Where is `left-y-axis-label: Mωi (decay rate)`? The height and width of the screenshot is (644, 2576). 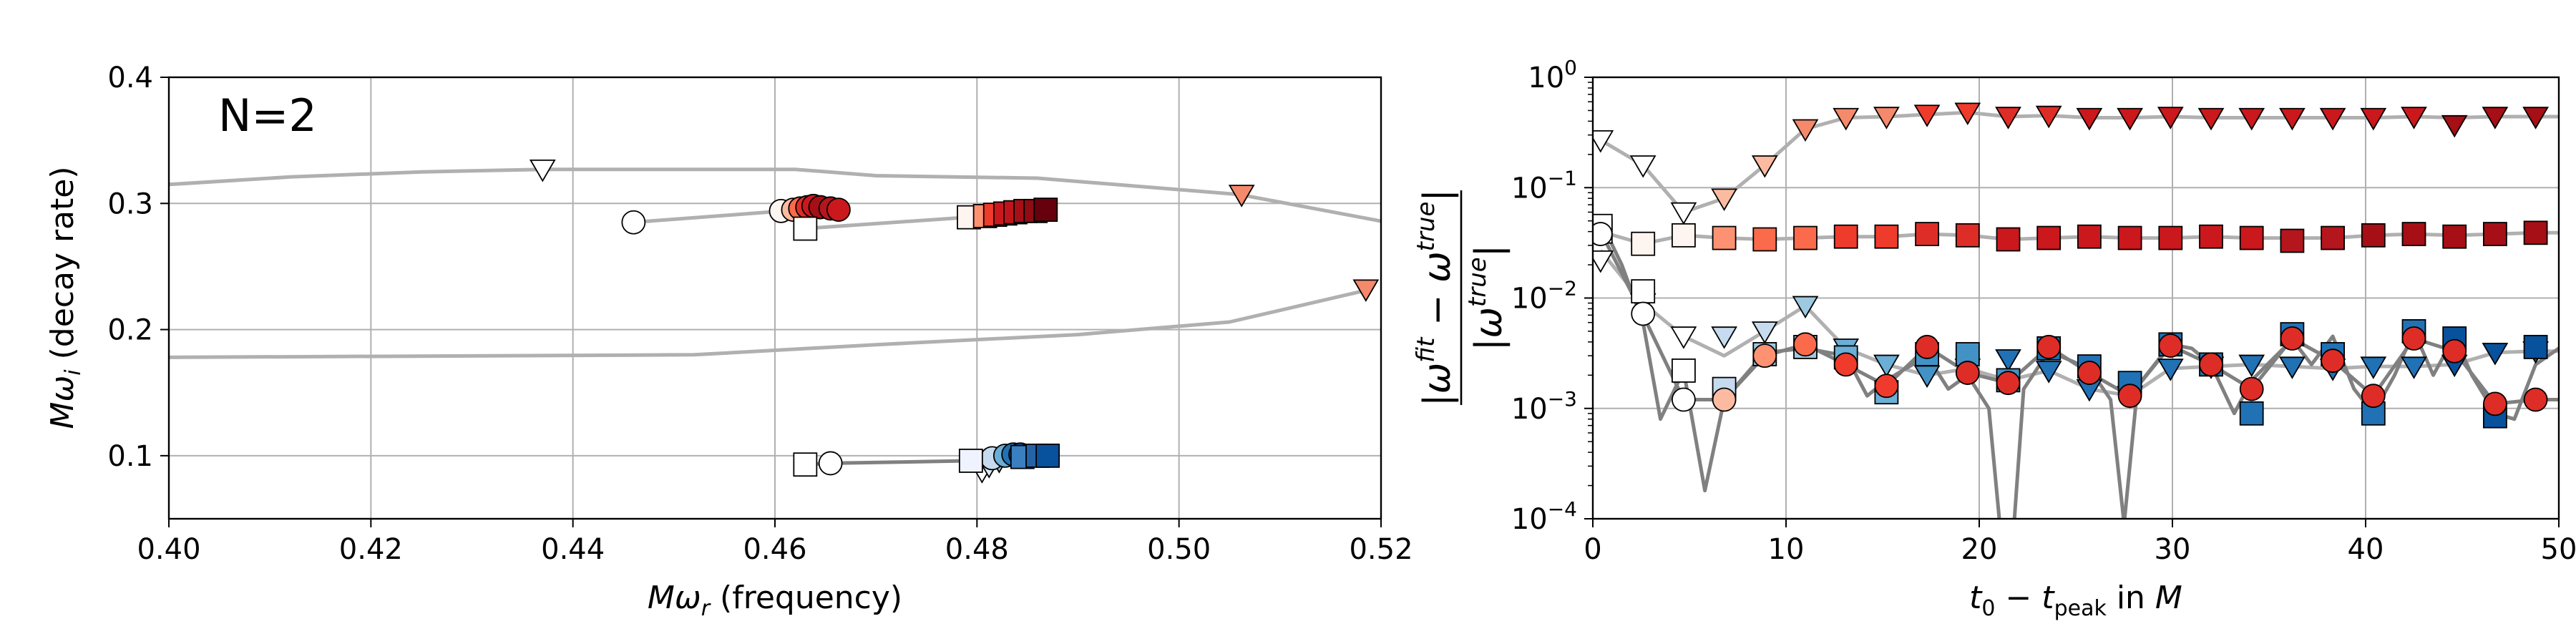 left-y-axis-label: Mωi (decay rate) is located at coordinates (65, 297).